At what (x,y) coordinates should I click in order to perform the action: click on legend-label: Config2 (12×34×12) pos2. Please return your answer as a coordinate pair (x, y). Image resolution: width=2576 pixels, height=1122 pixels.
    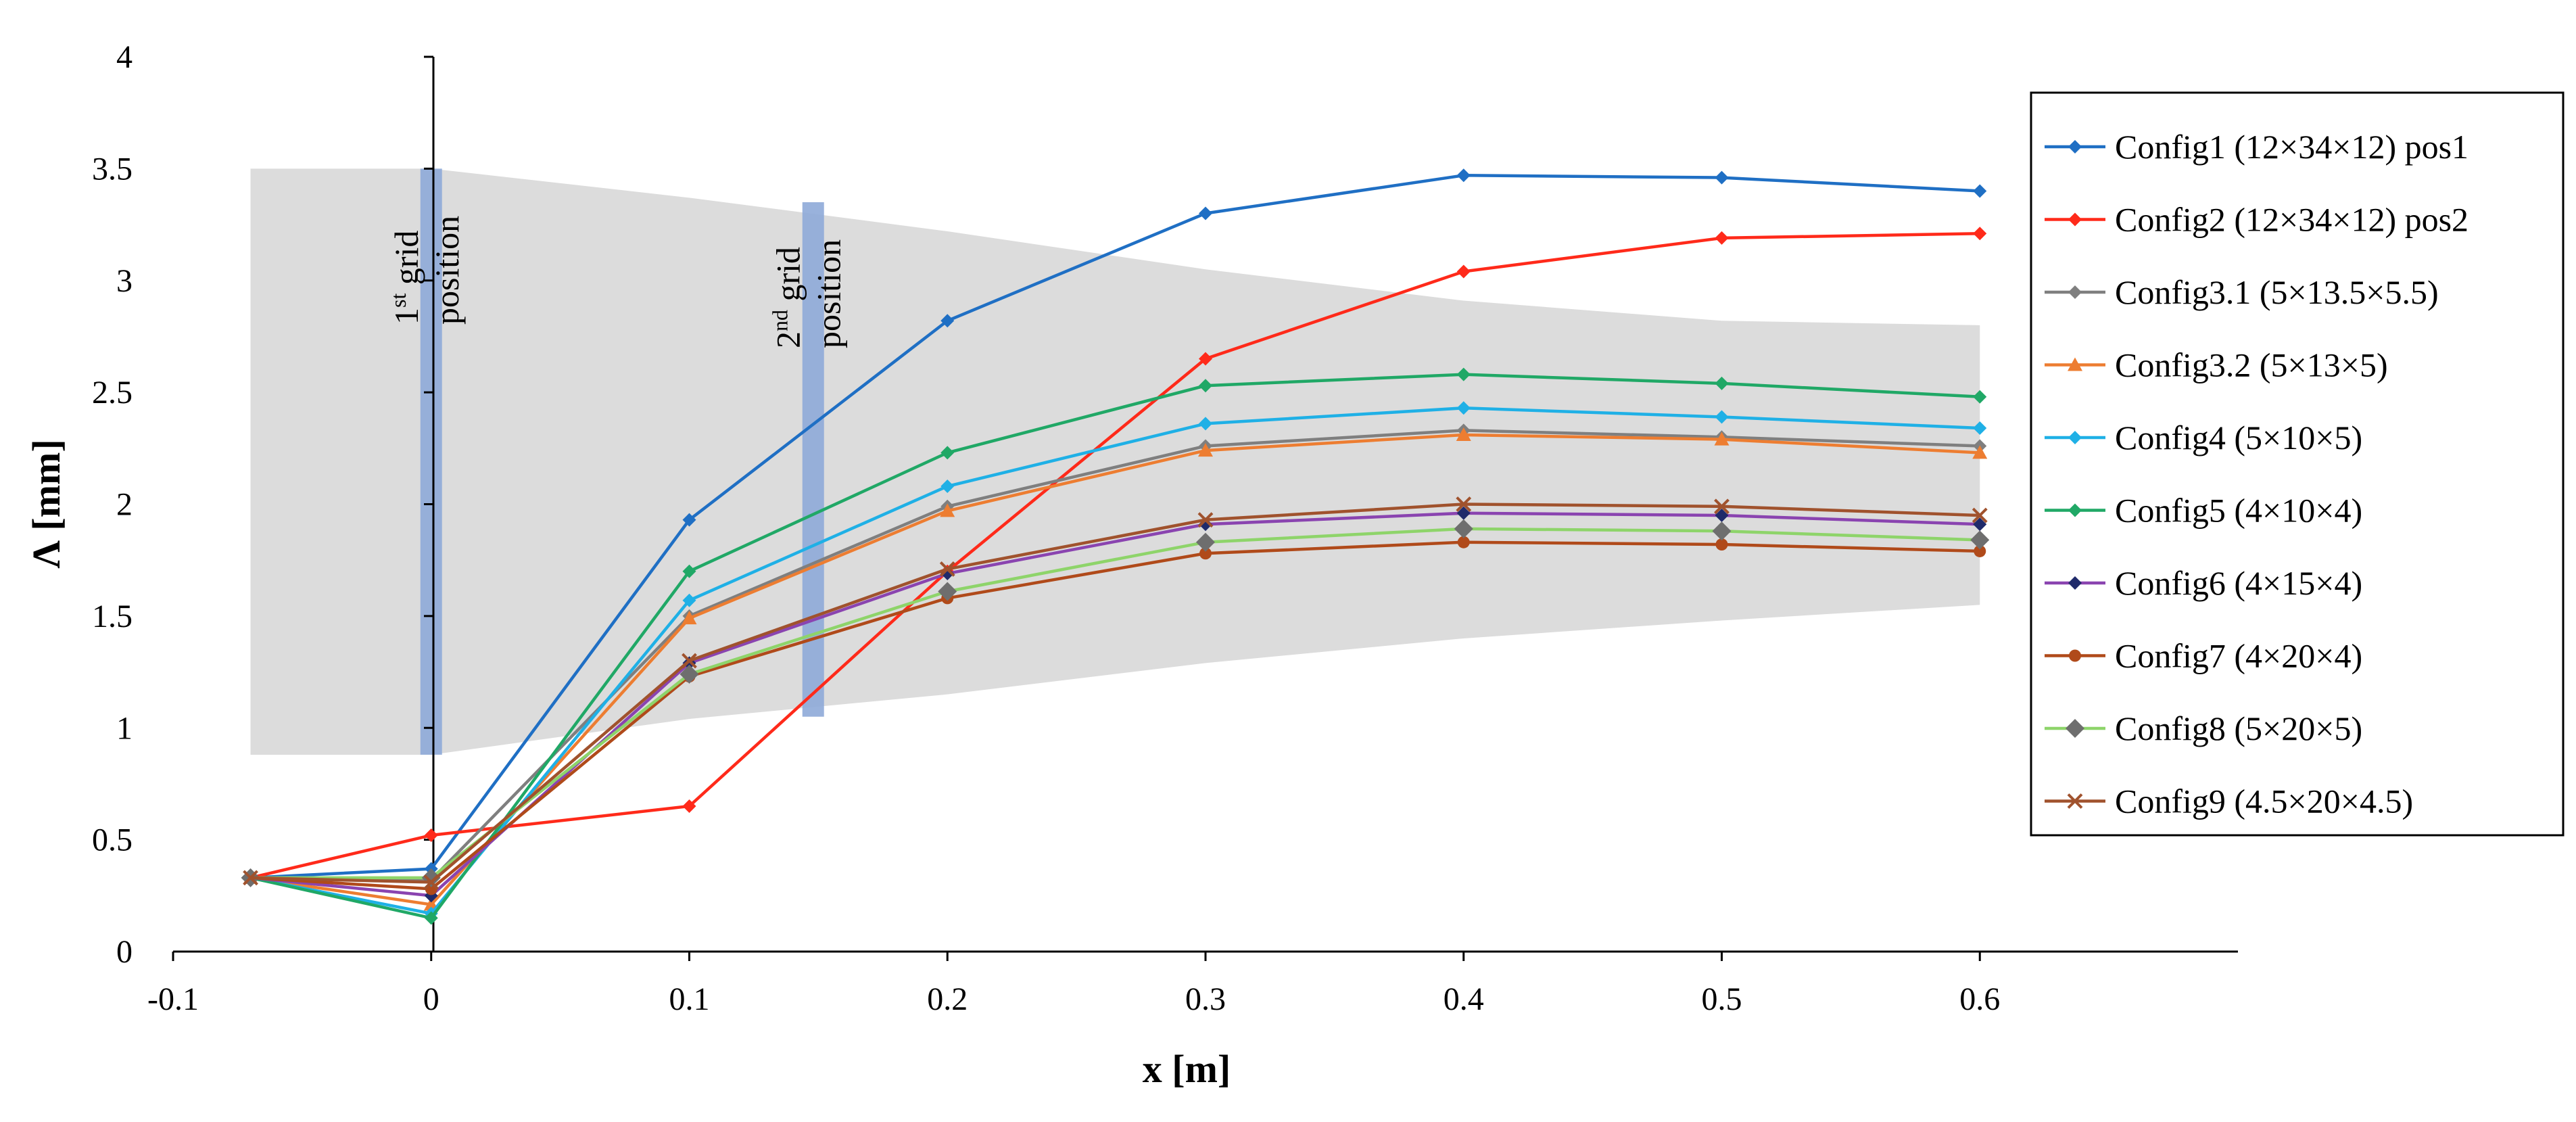
    Looking at the image, I should click on (2291, 220).